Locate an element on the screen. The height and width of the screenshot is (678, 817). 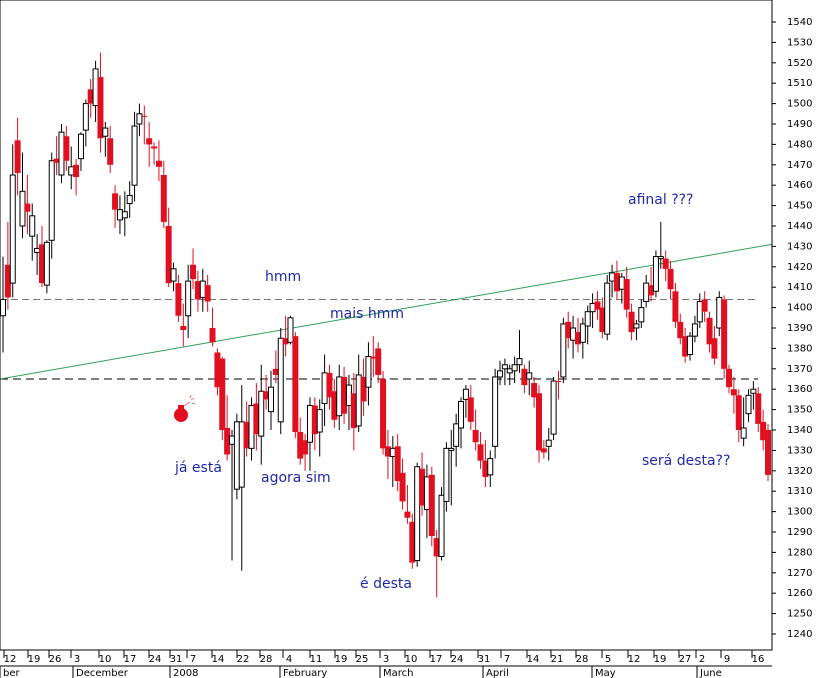
y-tick-label: 1330 is located at coordinates (799, 450).